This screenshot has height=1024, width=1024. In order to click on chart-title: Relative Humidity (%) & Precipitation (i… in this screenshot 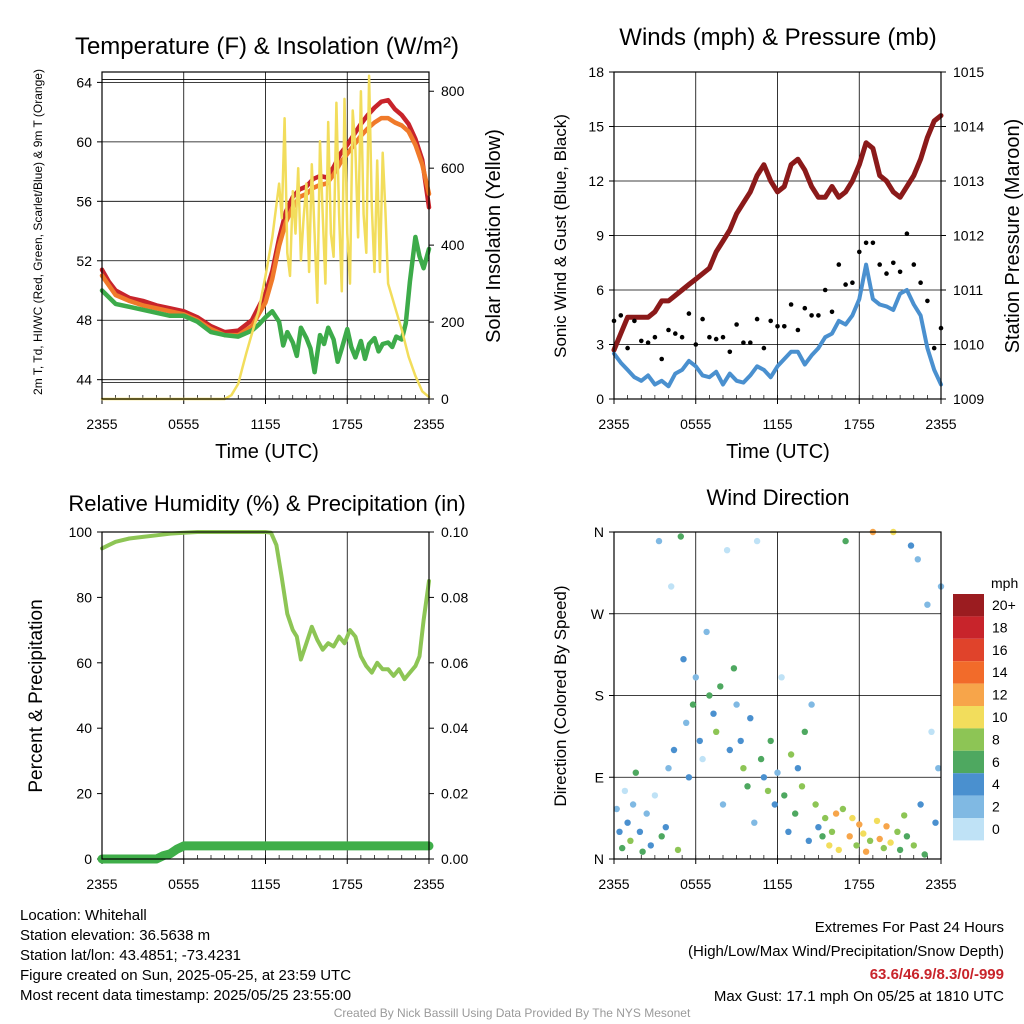, I will do `click(266, 503)`.